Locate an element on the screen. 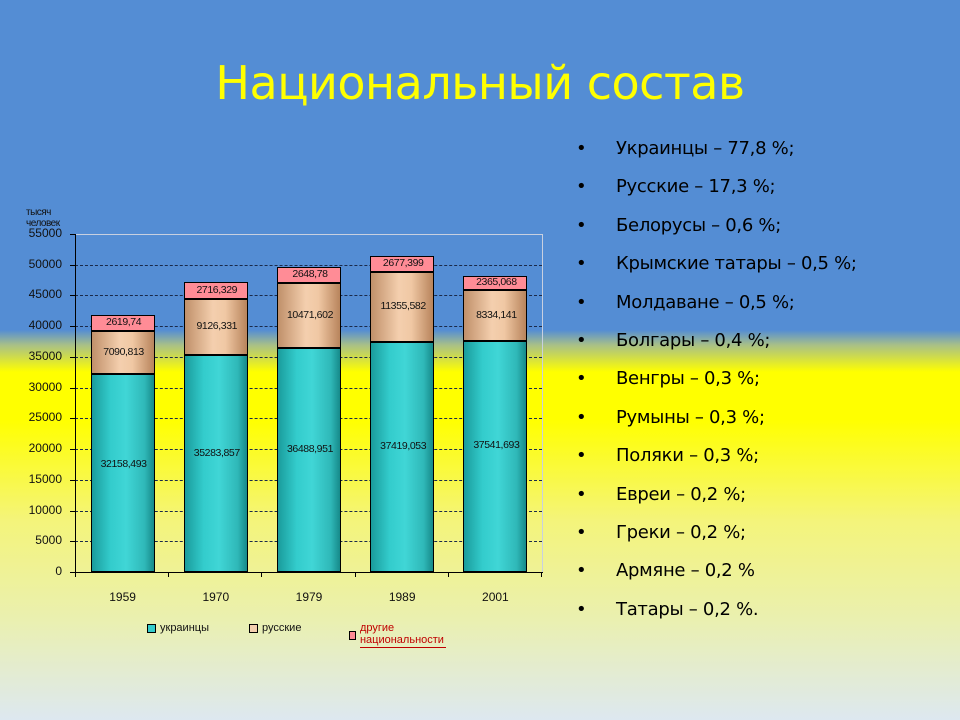 The image size is (960, 720). data-label: 2677,399 is located at coordinates (403, 263).